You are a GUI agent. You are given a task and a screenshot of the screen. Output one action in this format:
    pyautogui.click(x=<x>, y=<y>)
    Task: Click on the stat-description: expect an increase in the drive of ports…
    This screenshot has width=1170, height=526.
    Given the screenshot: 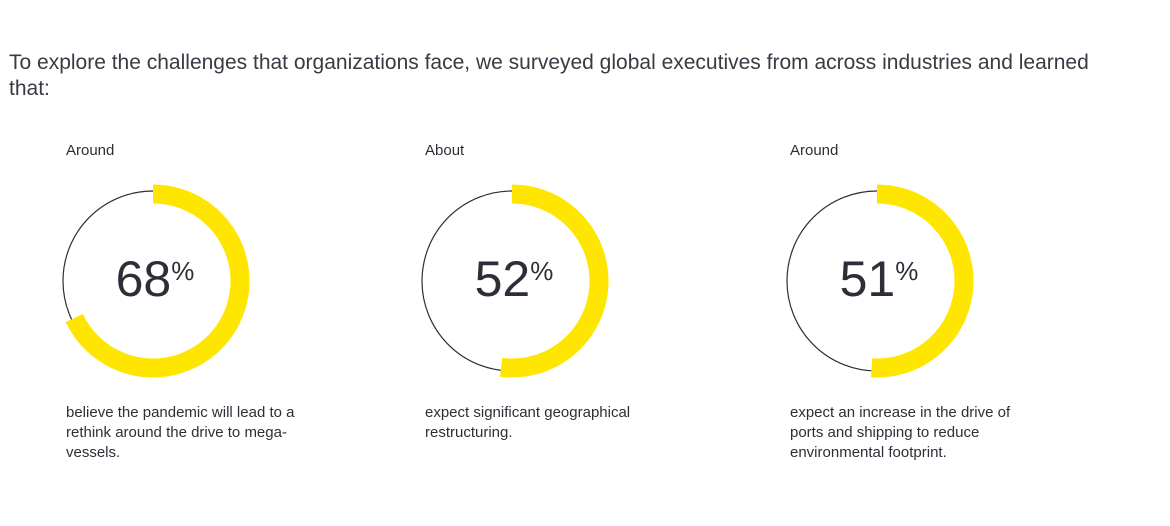 What is the action you would take?
    pyautogui.click(x=900, y=432)
    